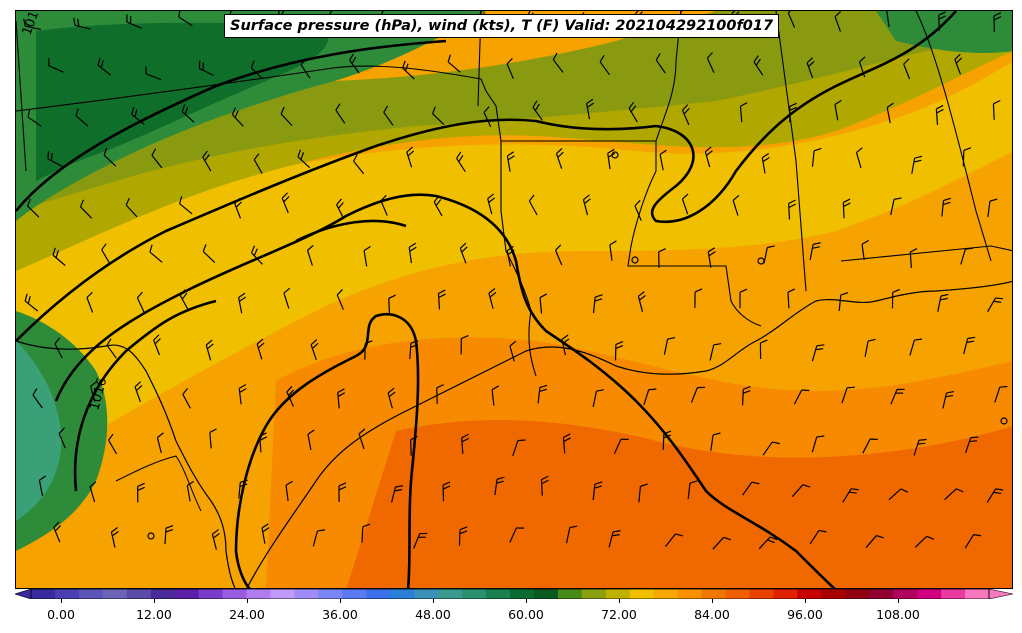  What do you see at coordinates (61, 614) in the screenshot?
I see `colorbar-tick-label: 0.00` at bounding box center [61, 614].